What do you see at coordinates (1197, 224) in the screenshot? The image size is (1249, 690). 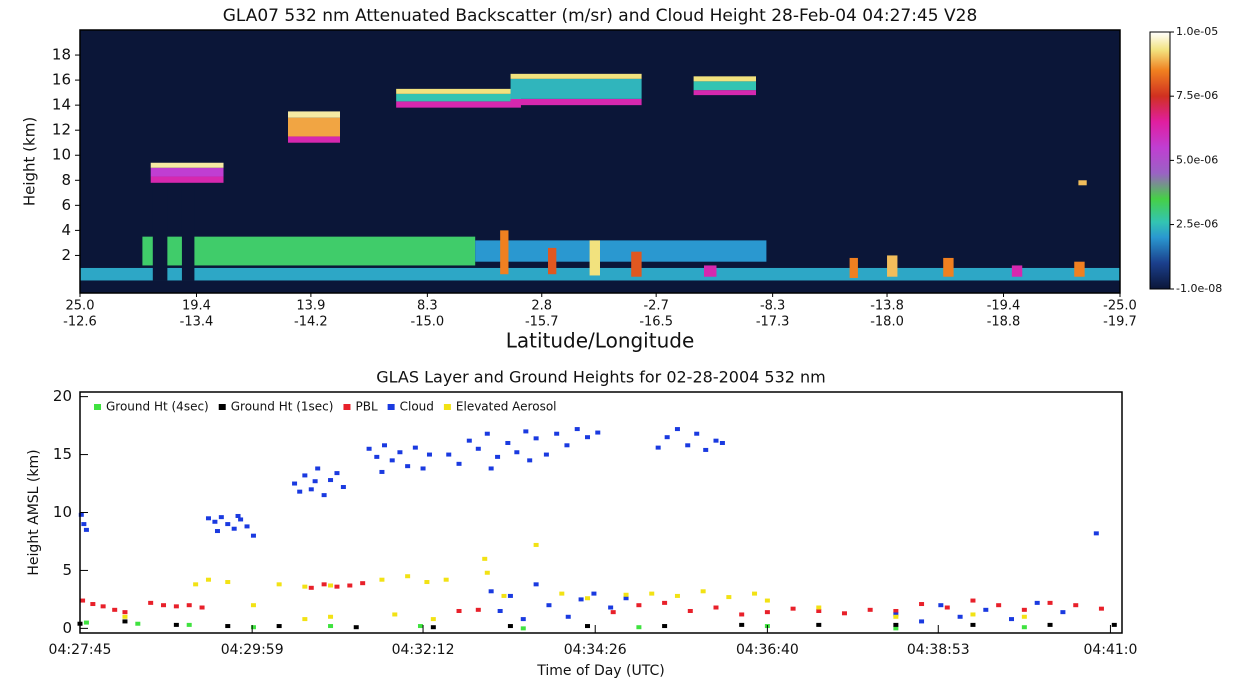 I see `colorbar-tick-label: 2.5e-06` at bounding box center [1197, 224].